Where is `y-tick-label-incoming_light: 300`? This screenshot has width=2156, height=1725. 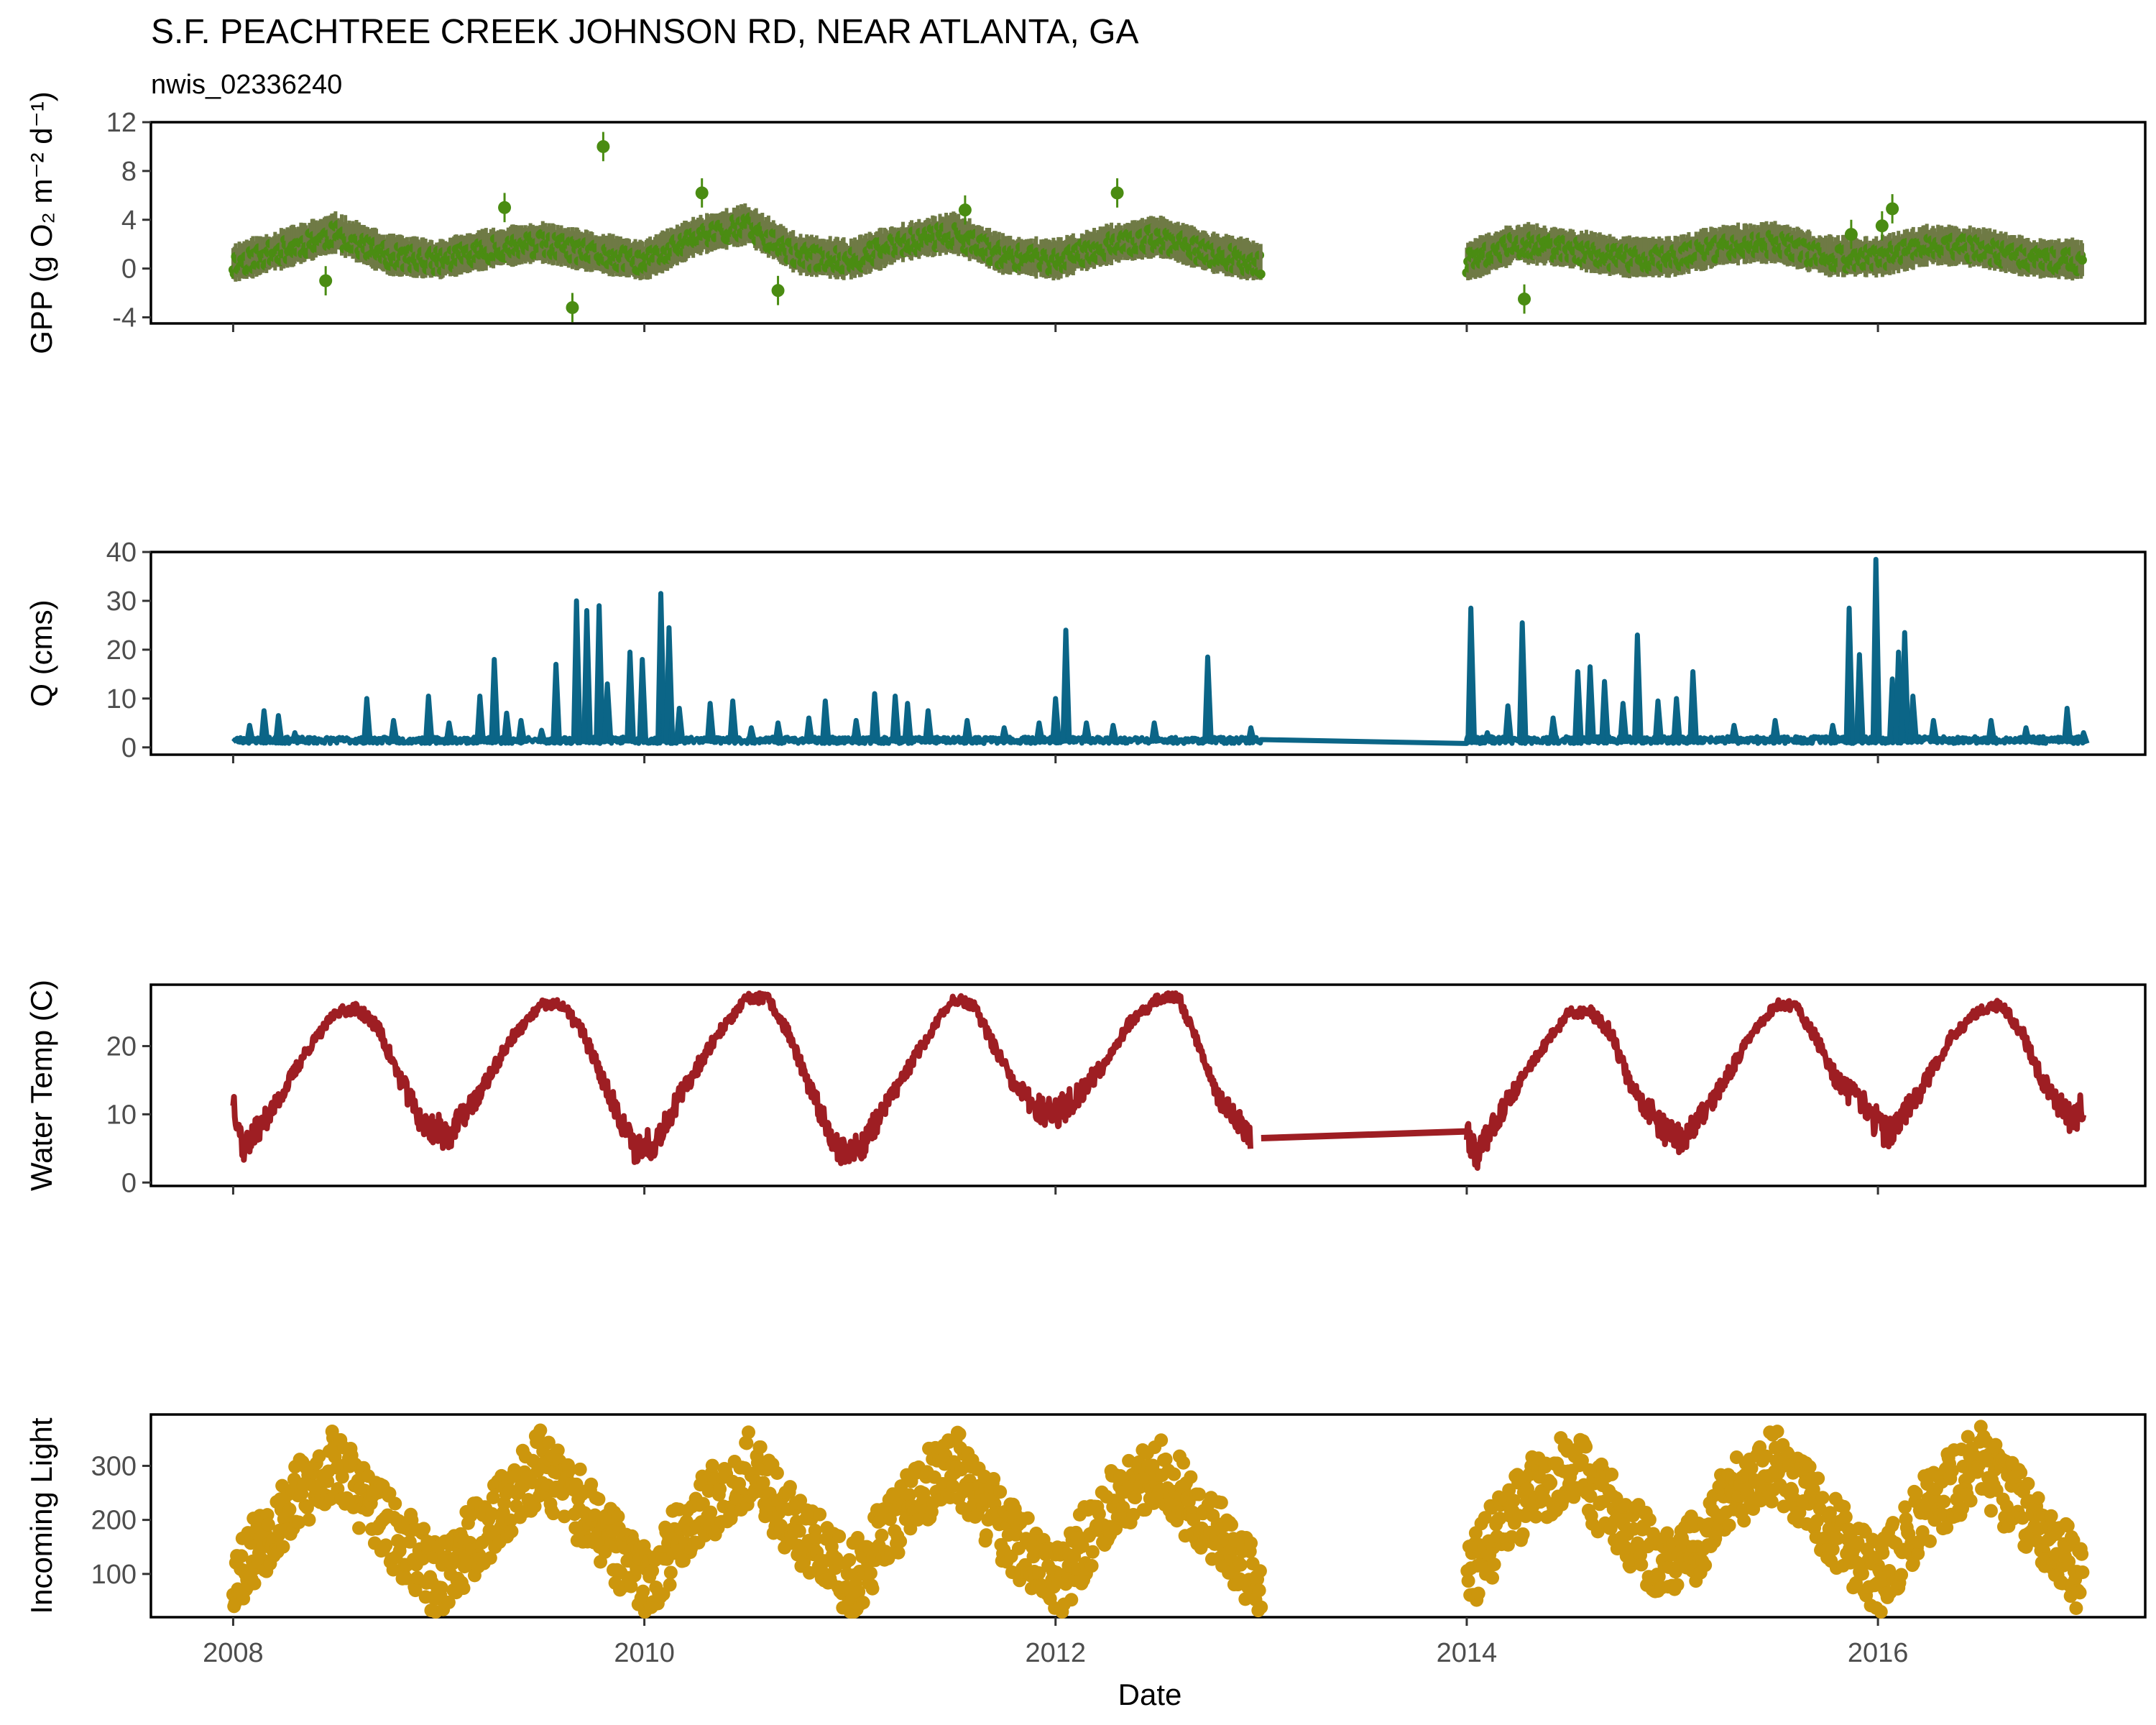 y-tick-label-incoming_light: 300 is located at coordinates (114, 1466).